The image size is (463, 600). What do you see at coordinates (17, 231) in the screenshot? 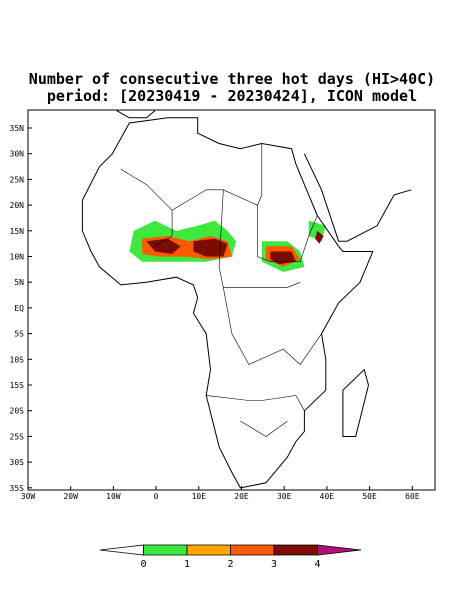
I see `lat-label: 15N` at bounding box center [17, 231].